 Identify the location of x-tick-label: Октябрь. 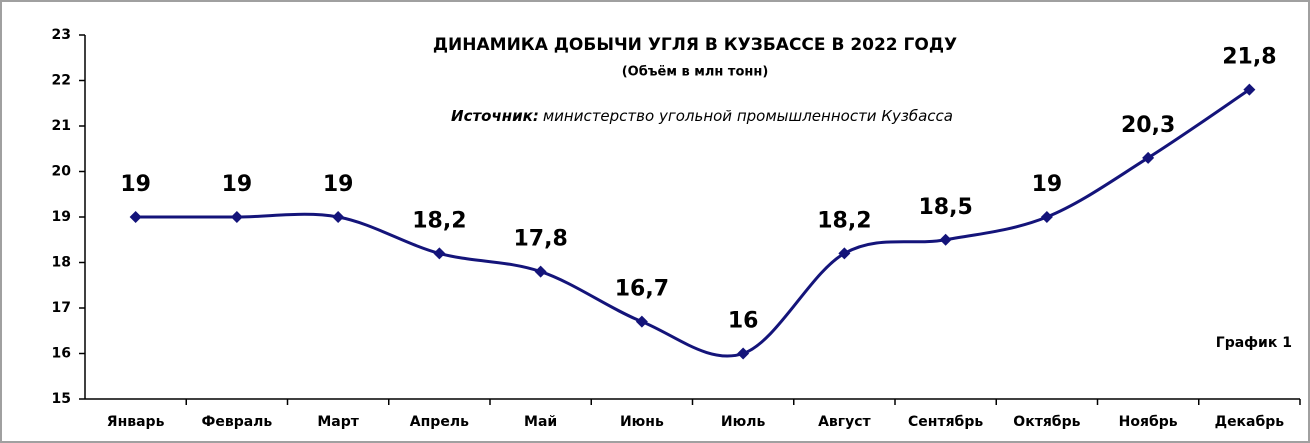
(1046, 422).